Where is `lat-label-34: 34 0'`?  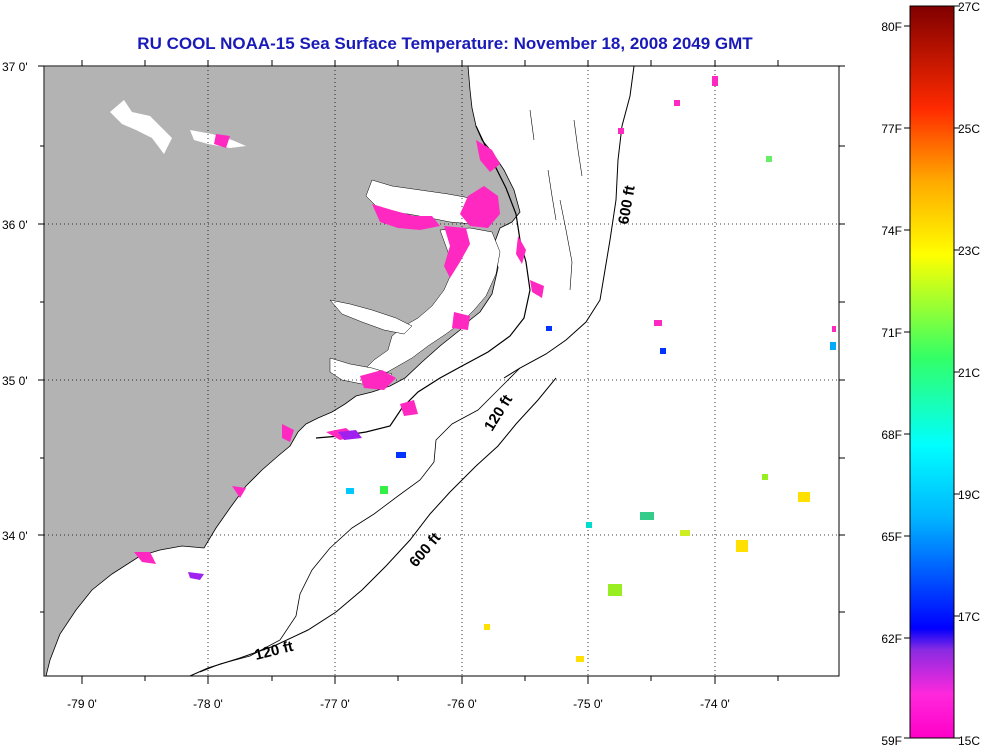 lat-label-34: 34 0' is located at coordinates (15, 536).